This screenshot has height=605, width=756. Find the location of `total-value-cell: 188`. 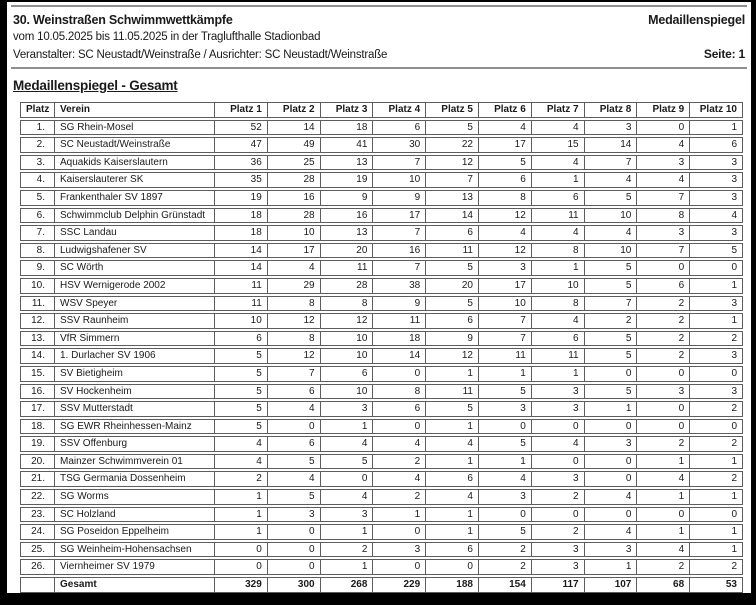

total-value-cell: 188 is located at coordinates (452, 585).